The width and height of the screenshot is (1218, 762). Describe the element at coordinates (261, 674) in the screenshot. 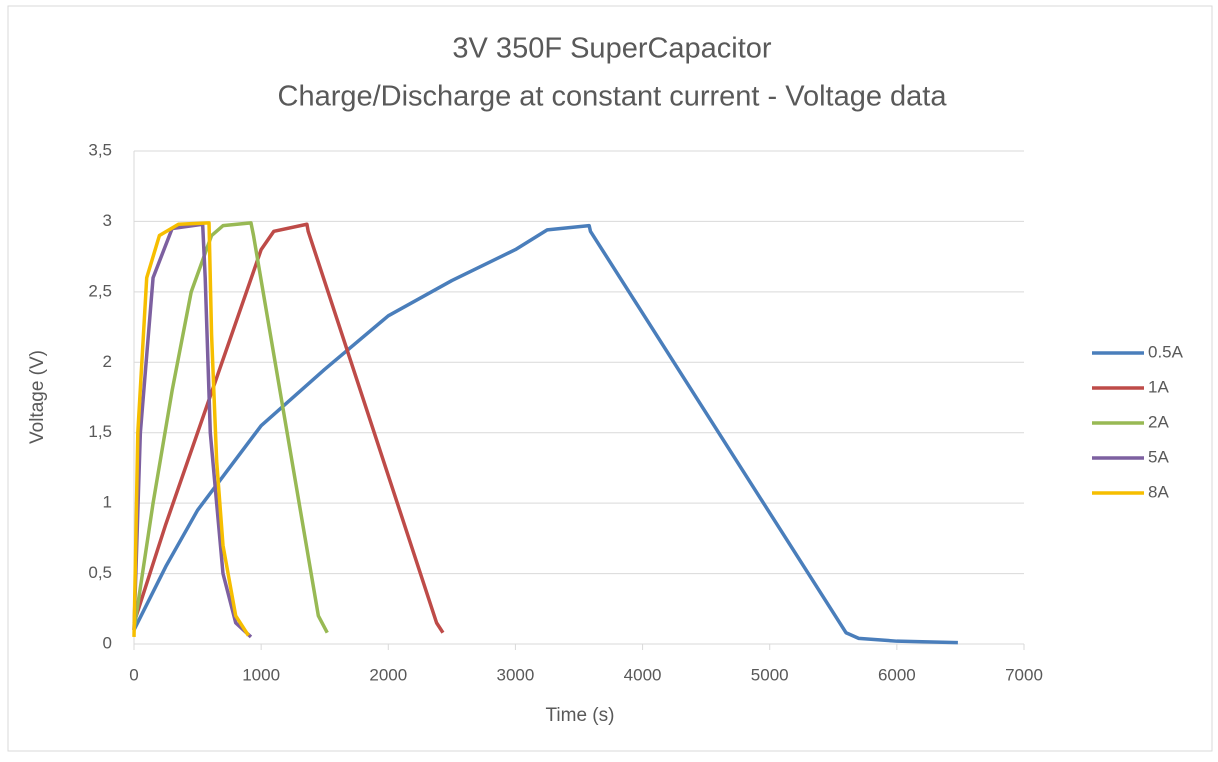

I see `x-tick-label: 1000` at that location.